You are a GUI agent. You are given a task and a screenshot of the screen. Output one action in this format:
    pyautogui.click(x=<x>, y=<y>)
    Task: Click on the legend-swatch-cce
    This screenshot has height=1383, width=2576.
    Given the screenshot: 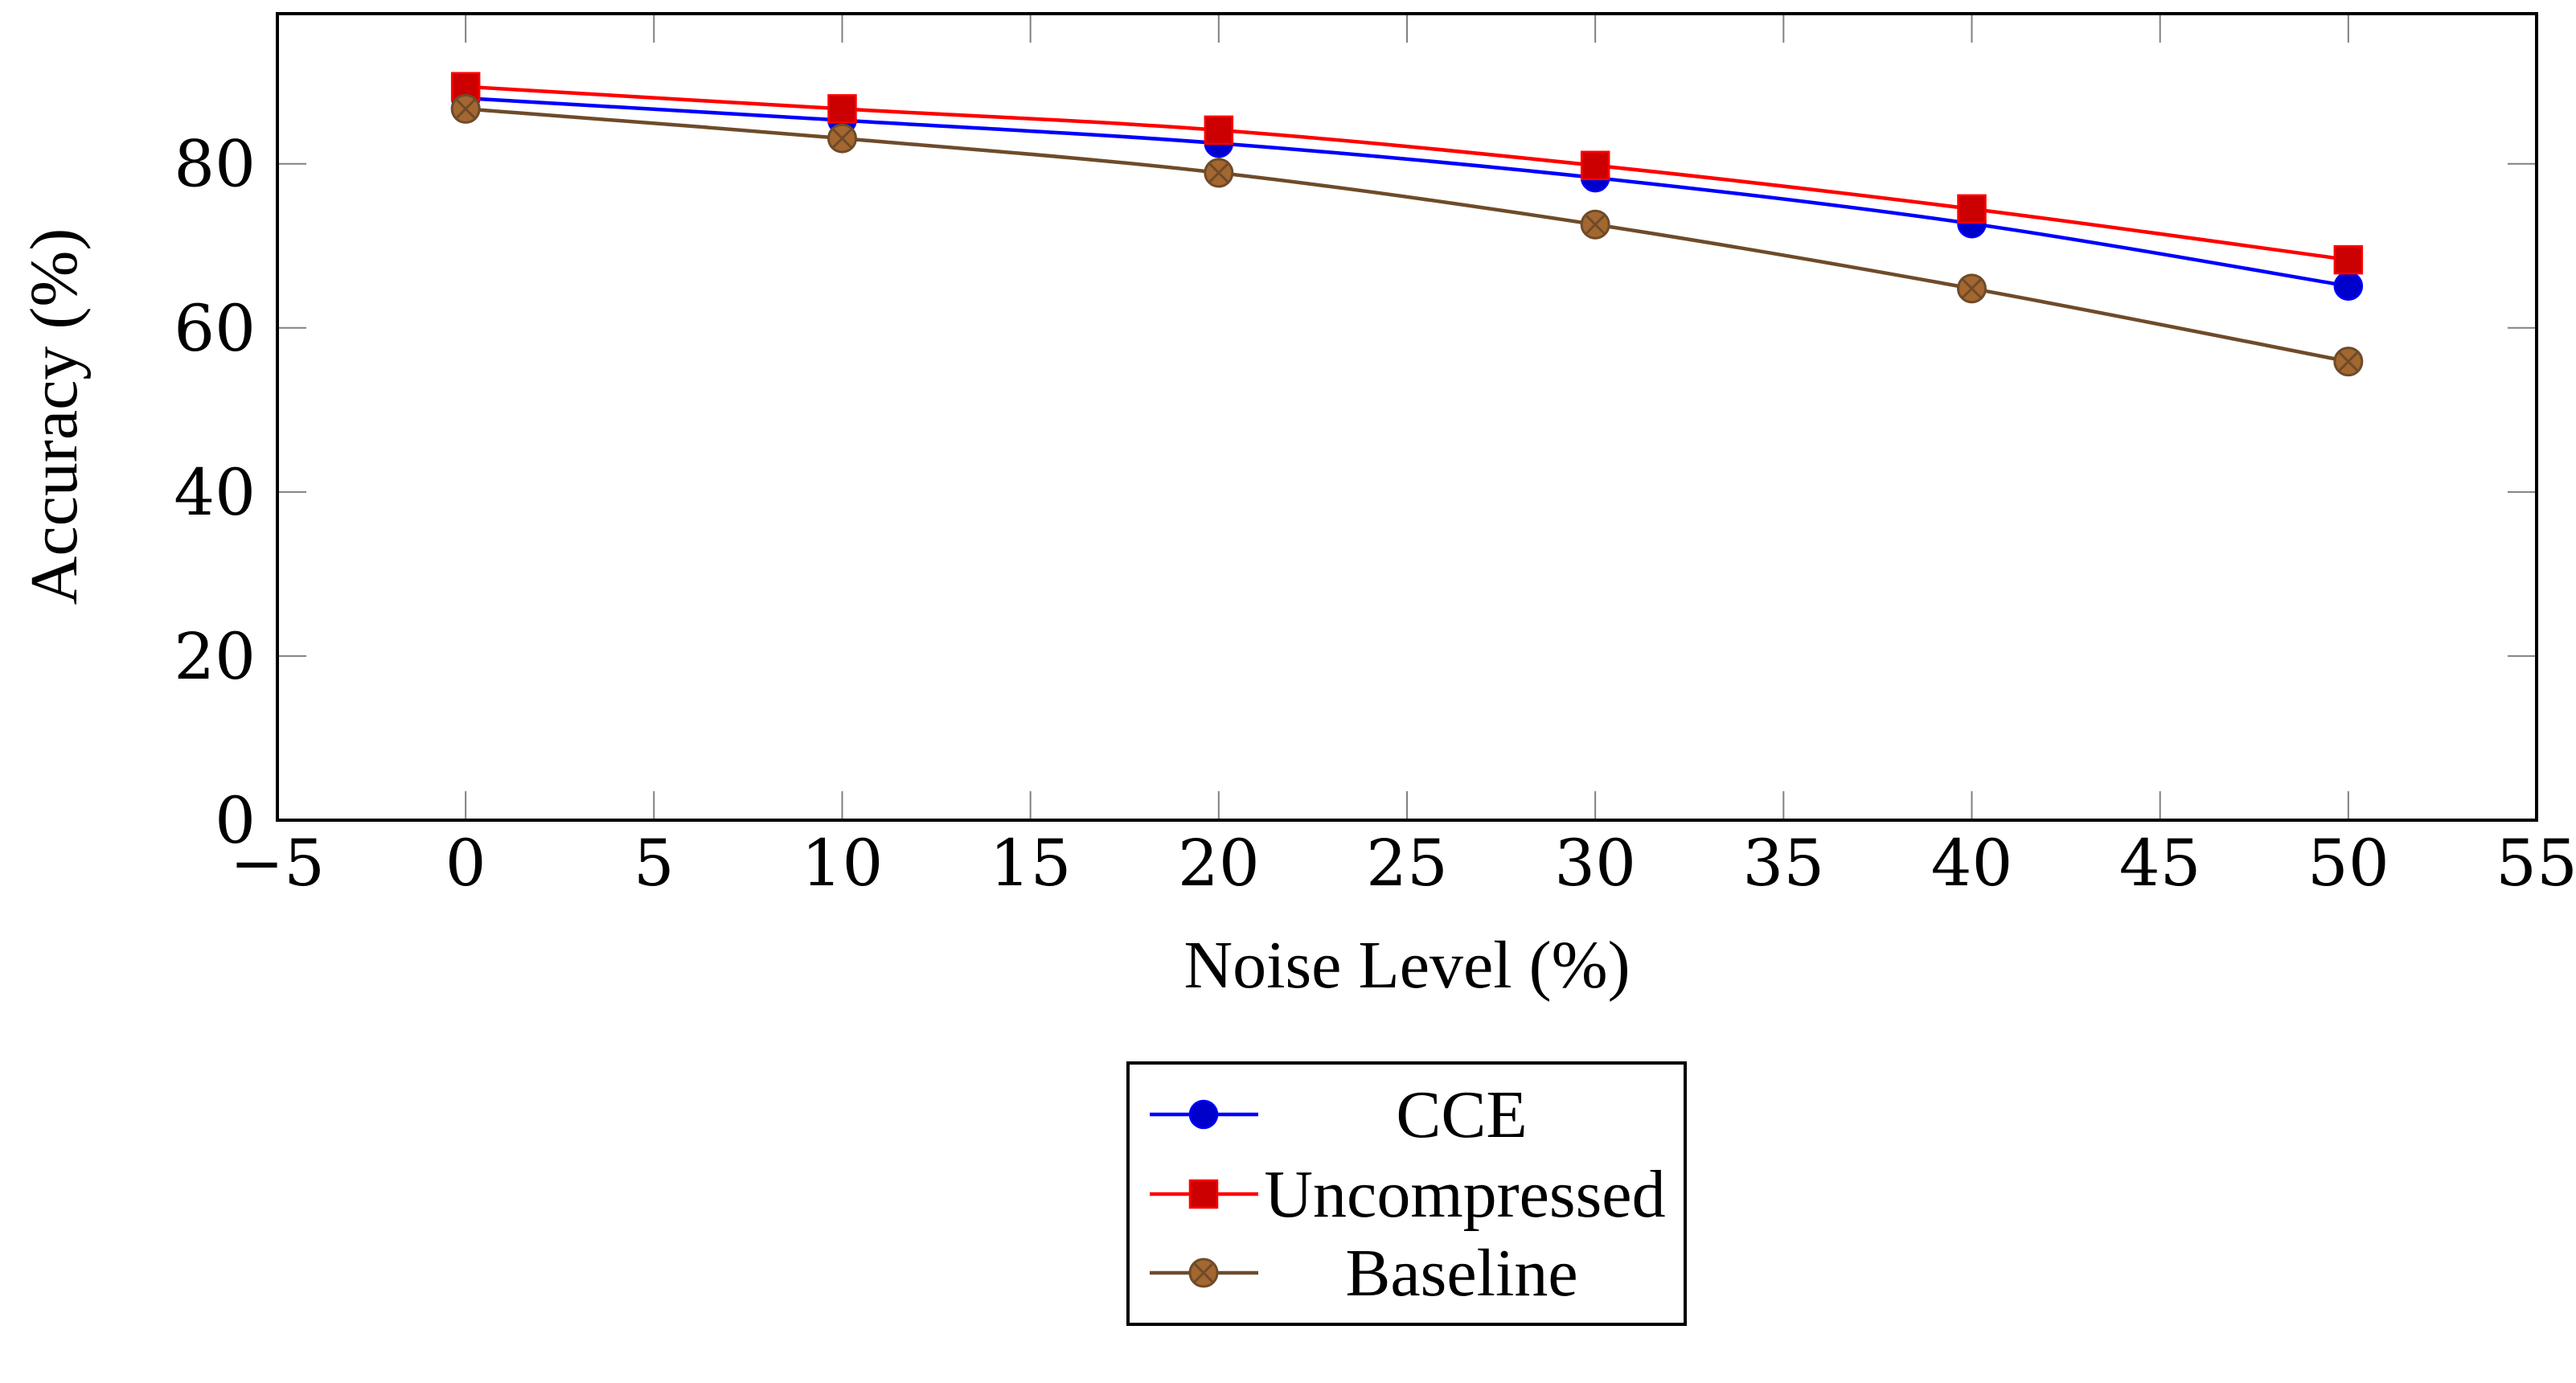 What is the action you would take?
    pyautogui.click(x=1204, y=1114)
    